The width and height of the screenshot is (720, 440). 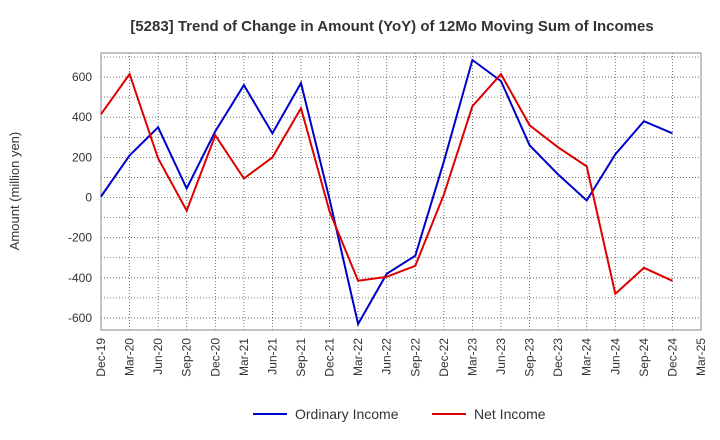 I want to click on x-tick-label: Sep-21, so click(x=301, y=357).